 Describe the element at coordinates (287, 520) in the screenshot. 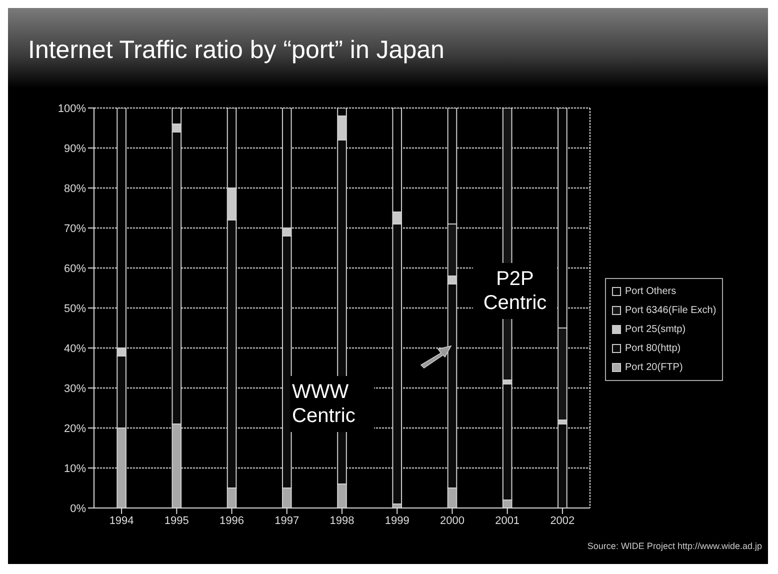

I see `x-tick-label: 1997` at that location.